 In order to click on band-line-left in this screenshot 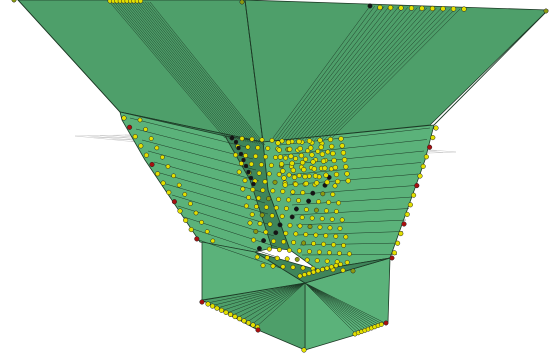, I will do `click(217, 199)`.